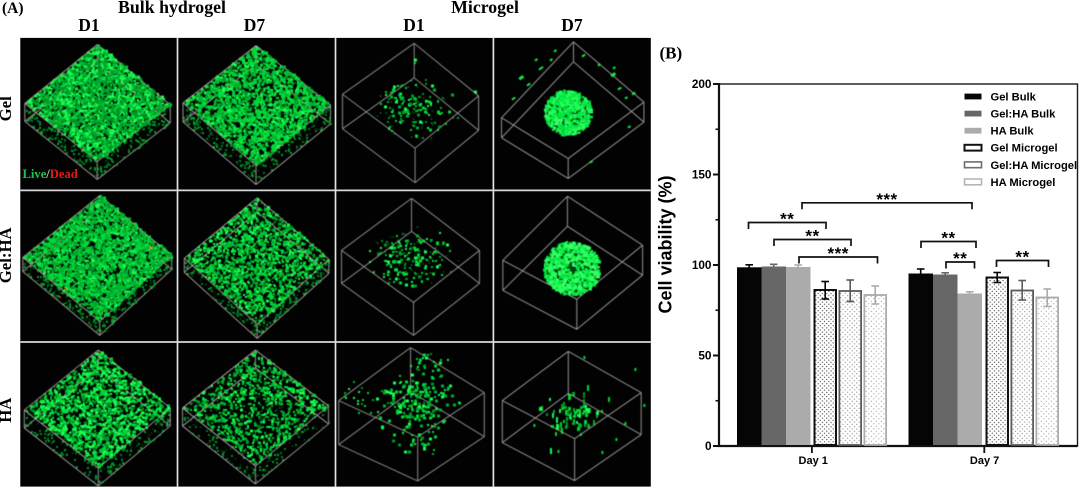  Describe the element at coordinates (666, 244) in the screenshot. I see `svg-text: Cell viability (%)` at that location.